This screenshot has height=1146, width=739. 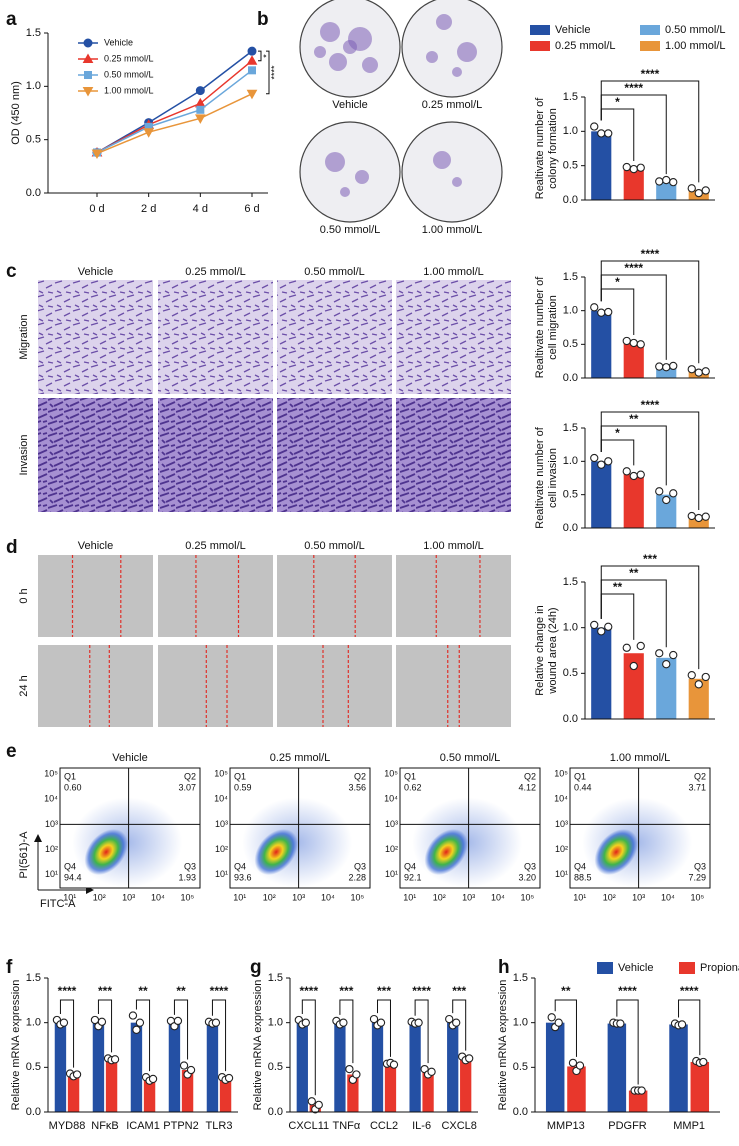 I want to click on column-label: Vehicle, so click(x=95, y=272).